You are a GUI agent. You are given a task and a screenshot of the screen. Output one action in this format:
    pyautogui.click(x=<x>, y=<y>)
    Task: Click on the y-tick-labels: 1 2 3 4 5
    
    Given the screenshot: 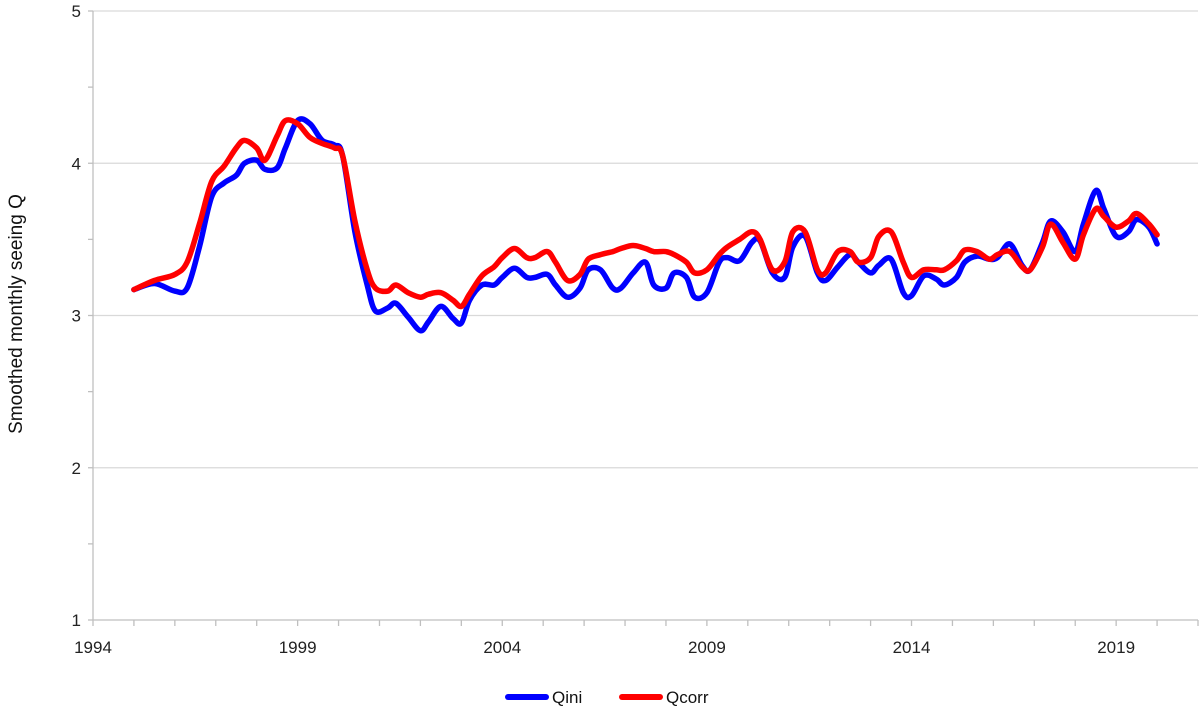 What is the action you would take?
    pyautogui.click(x=76, y=316)
    